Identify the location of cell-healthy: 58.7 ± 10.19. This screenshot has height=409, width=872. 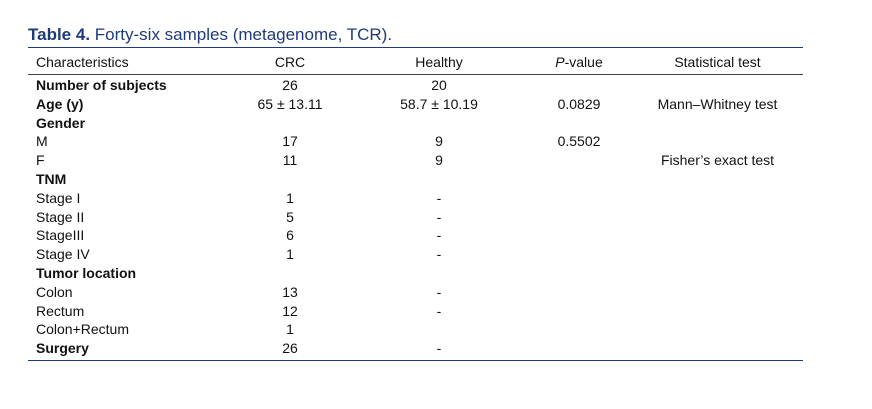
(439, 103).